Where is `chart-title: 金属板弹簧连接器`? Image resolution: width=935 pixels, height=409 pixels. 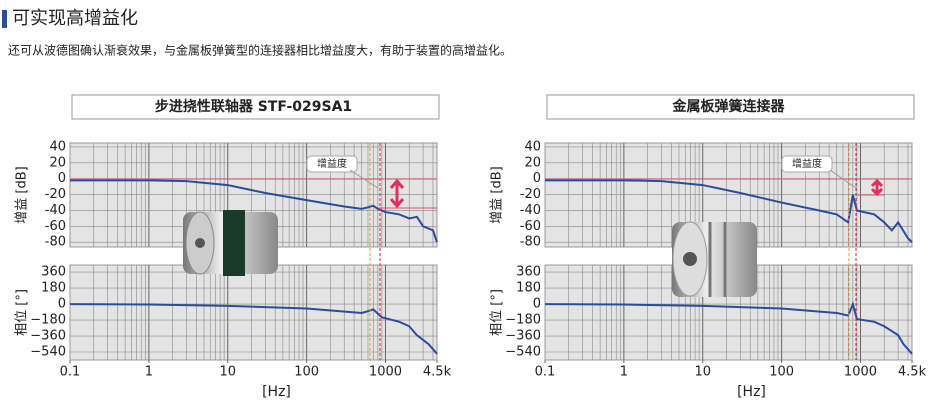
chart-title: 金属板弹簧连接器 is located at coordinates (729, 106).